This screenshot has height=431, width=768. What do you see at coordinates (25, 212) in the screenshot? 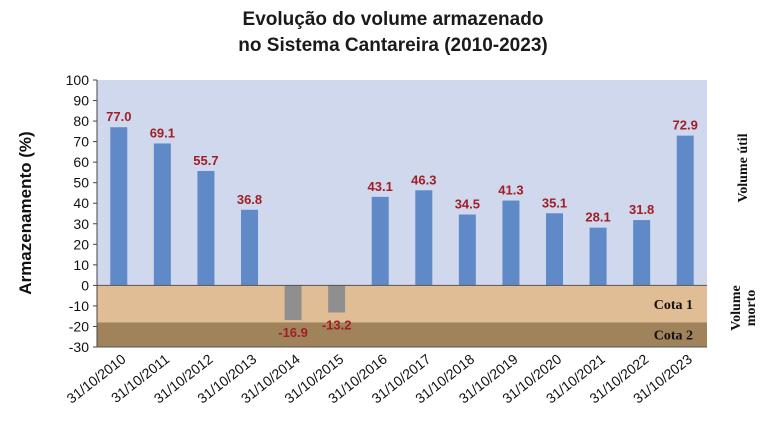
I see `y-axis-label: Armazenamento (%)` at bounding box center [25, 212].